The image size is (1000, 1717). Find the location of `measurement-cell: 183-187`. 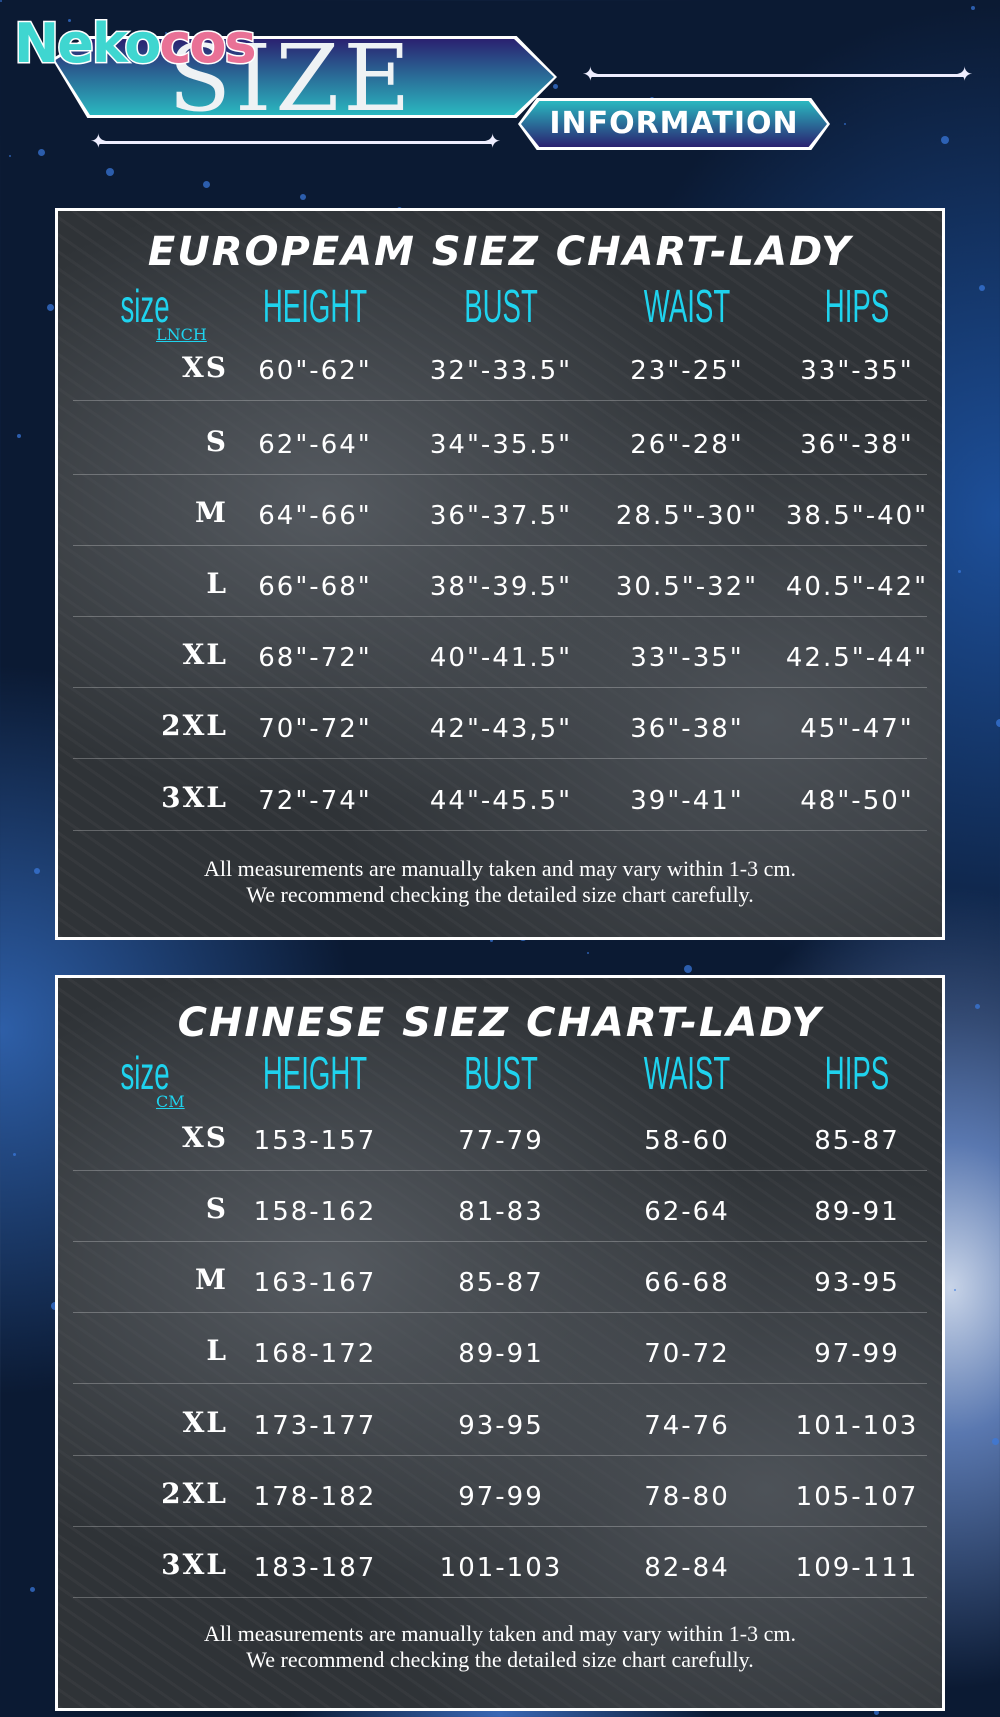

measurement-cell: 183-187 is located at coordinates (315, 1568).